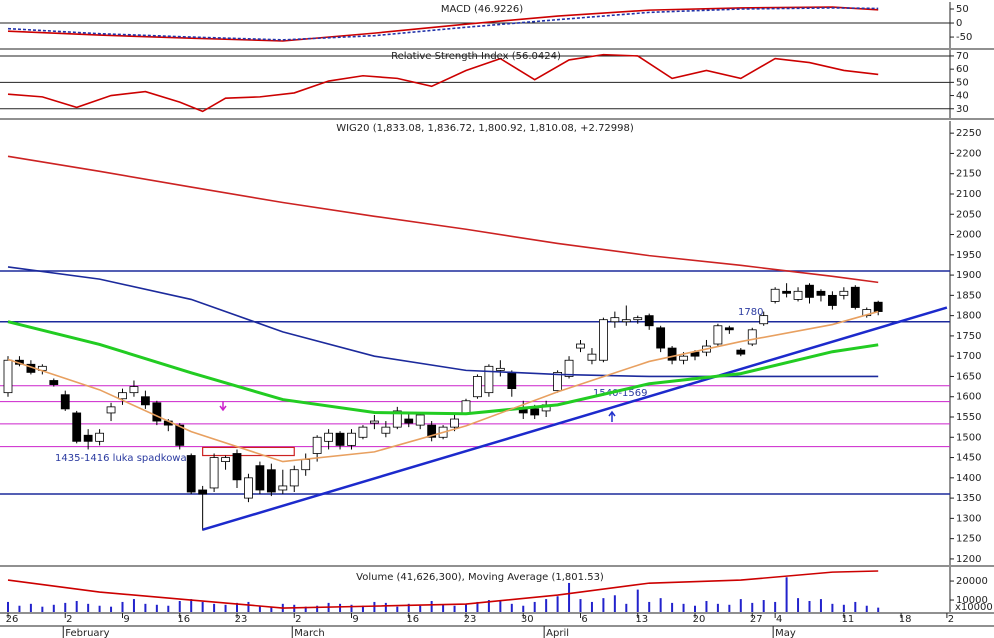 The height and width of the screenshot is (638, 994). I want to click on annotation: 1780, so click(750, 312).